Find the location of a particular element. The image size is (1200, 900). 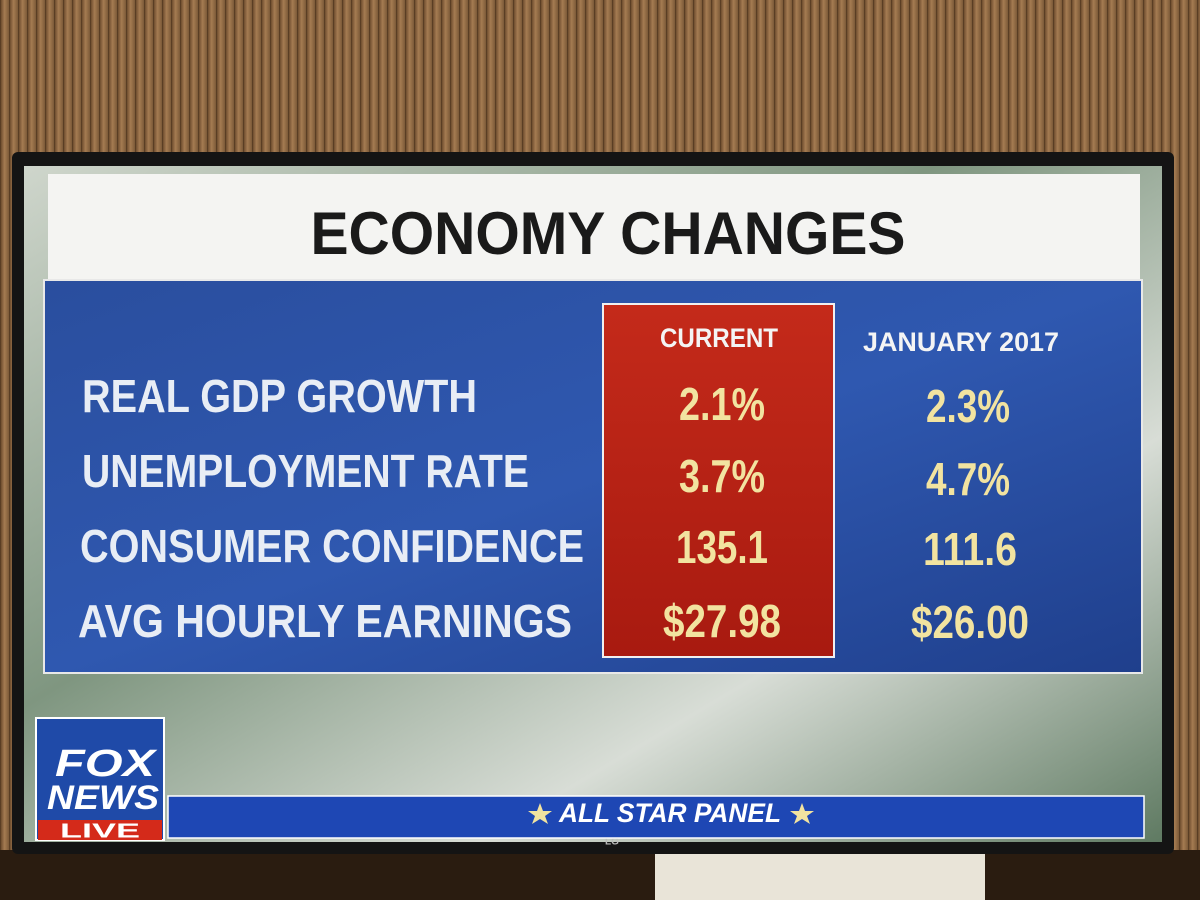

papers is located at coordinates (820, 876).